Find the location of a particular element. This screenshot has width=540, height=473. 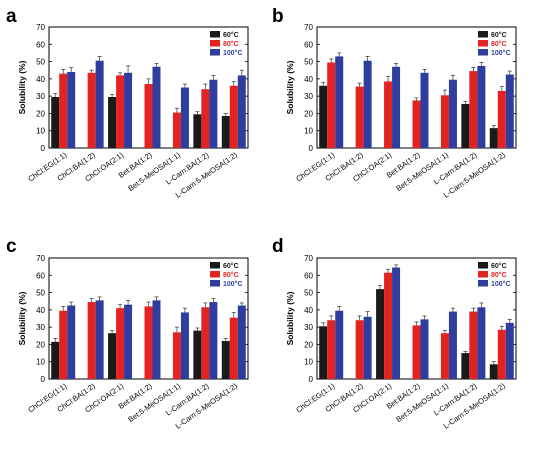

panel-letter: b is located at coordinates (278, 16).